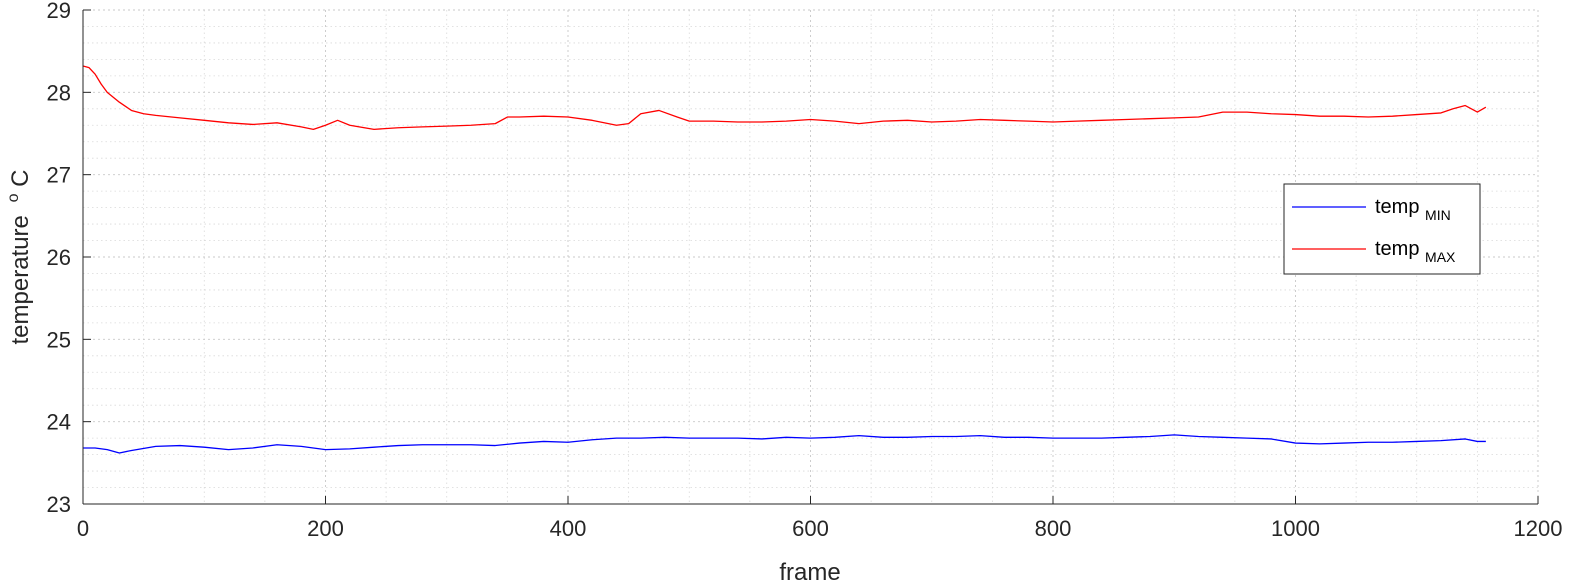  Describe the element at coordinates (1538, 528) in the screenshot. I see `x-tick-label: 1200` at that location.